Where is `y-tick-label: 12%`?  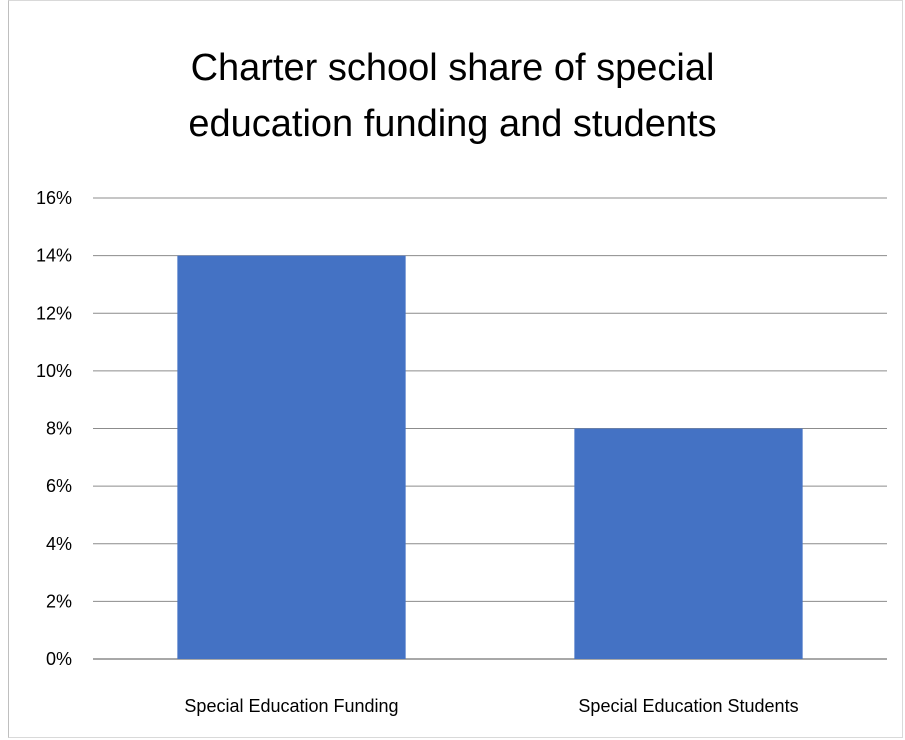 y-tick-label: 12% is located at coordinates (54, 313).